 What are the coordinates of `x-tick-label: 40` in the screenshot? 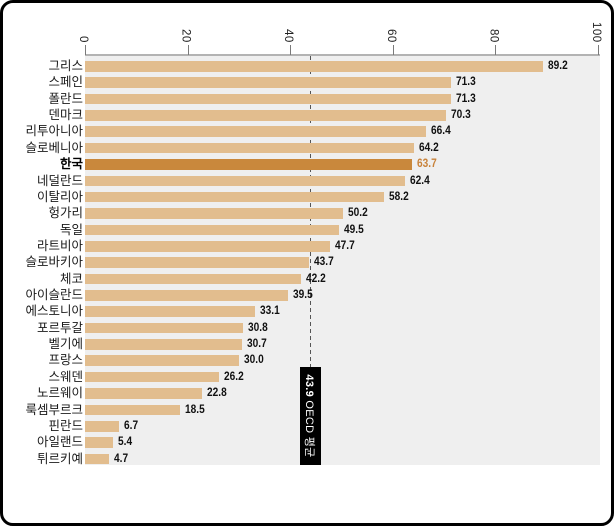 It's located at (288, 36).